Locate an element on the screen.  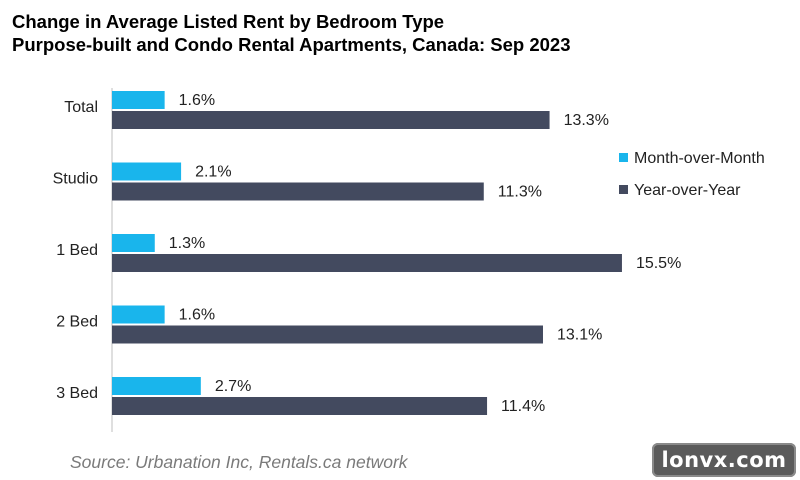
legend-label: Month-over-Month is located at coordinates (699, 158).